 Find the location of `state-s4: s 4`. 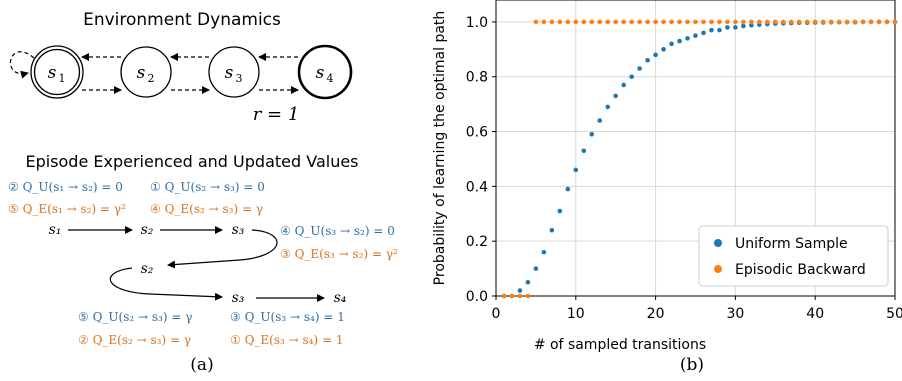

state-s4: s 4 is located at coordinates (325, 72).